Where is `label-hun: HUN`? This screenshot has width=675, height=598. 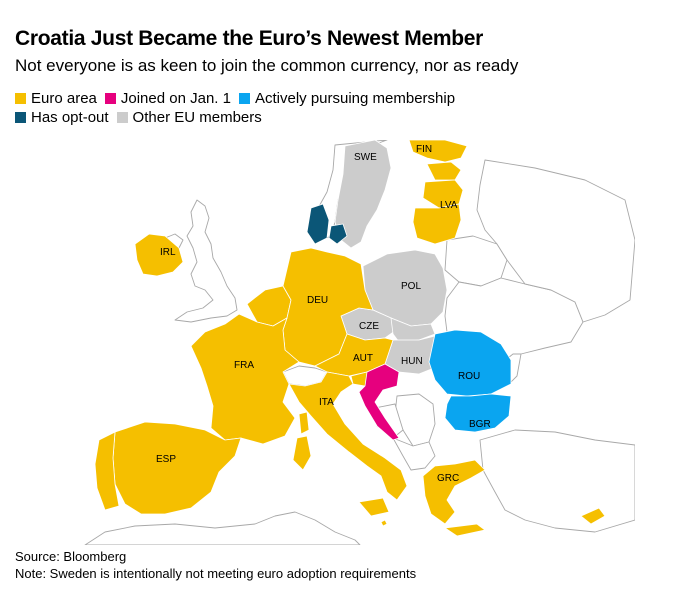 label-hun: HUN is located at coordinates (412, 361).